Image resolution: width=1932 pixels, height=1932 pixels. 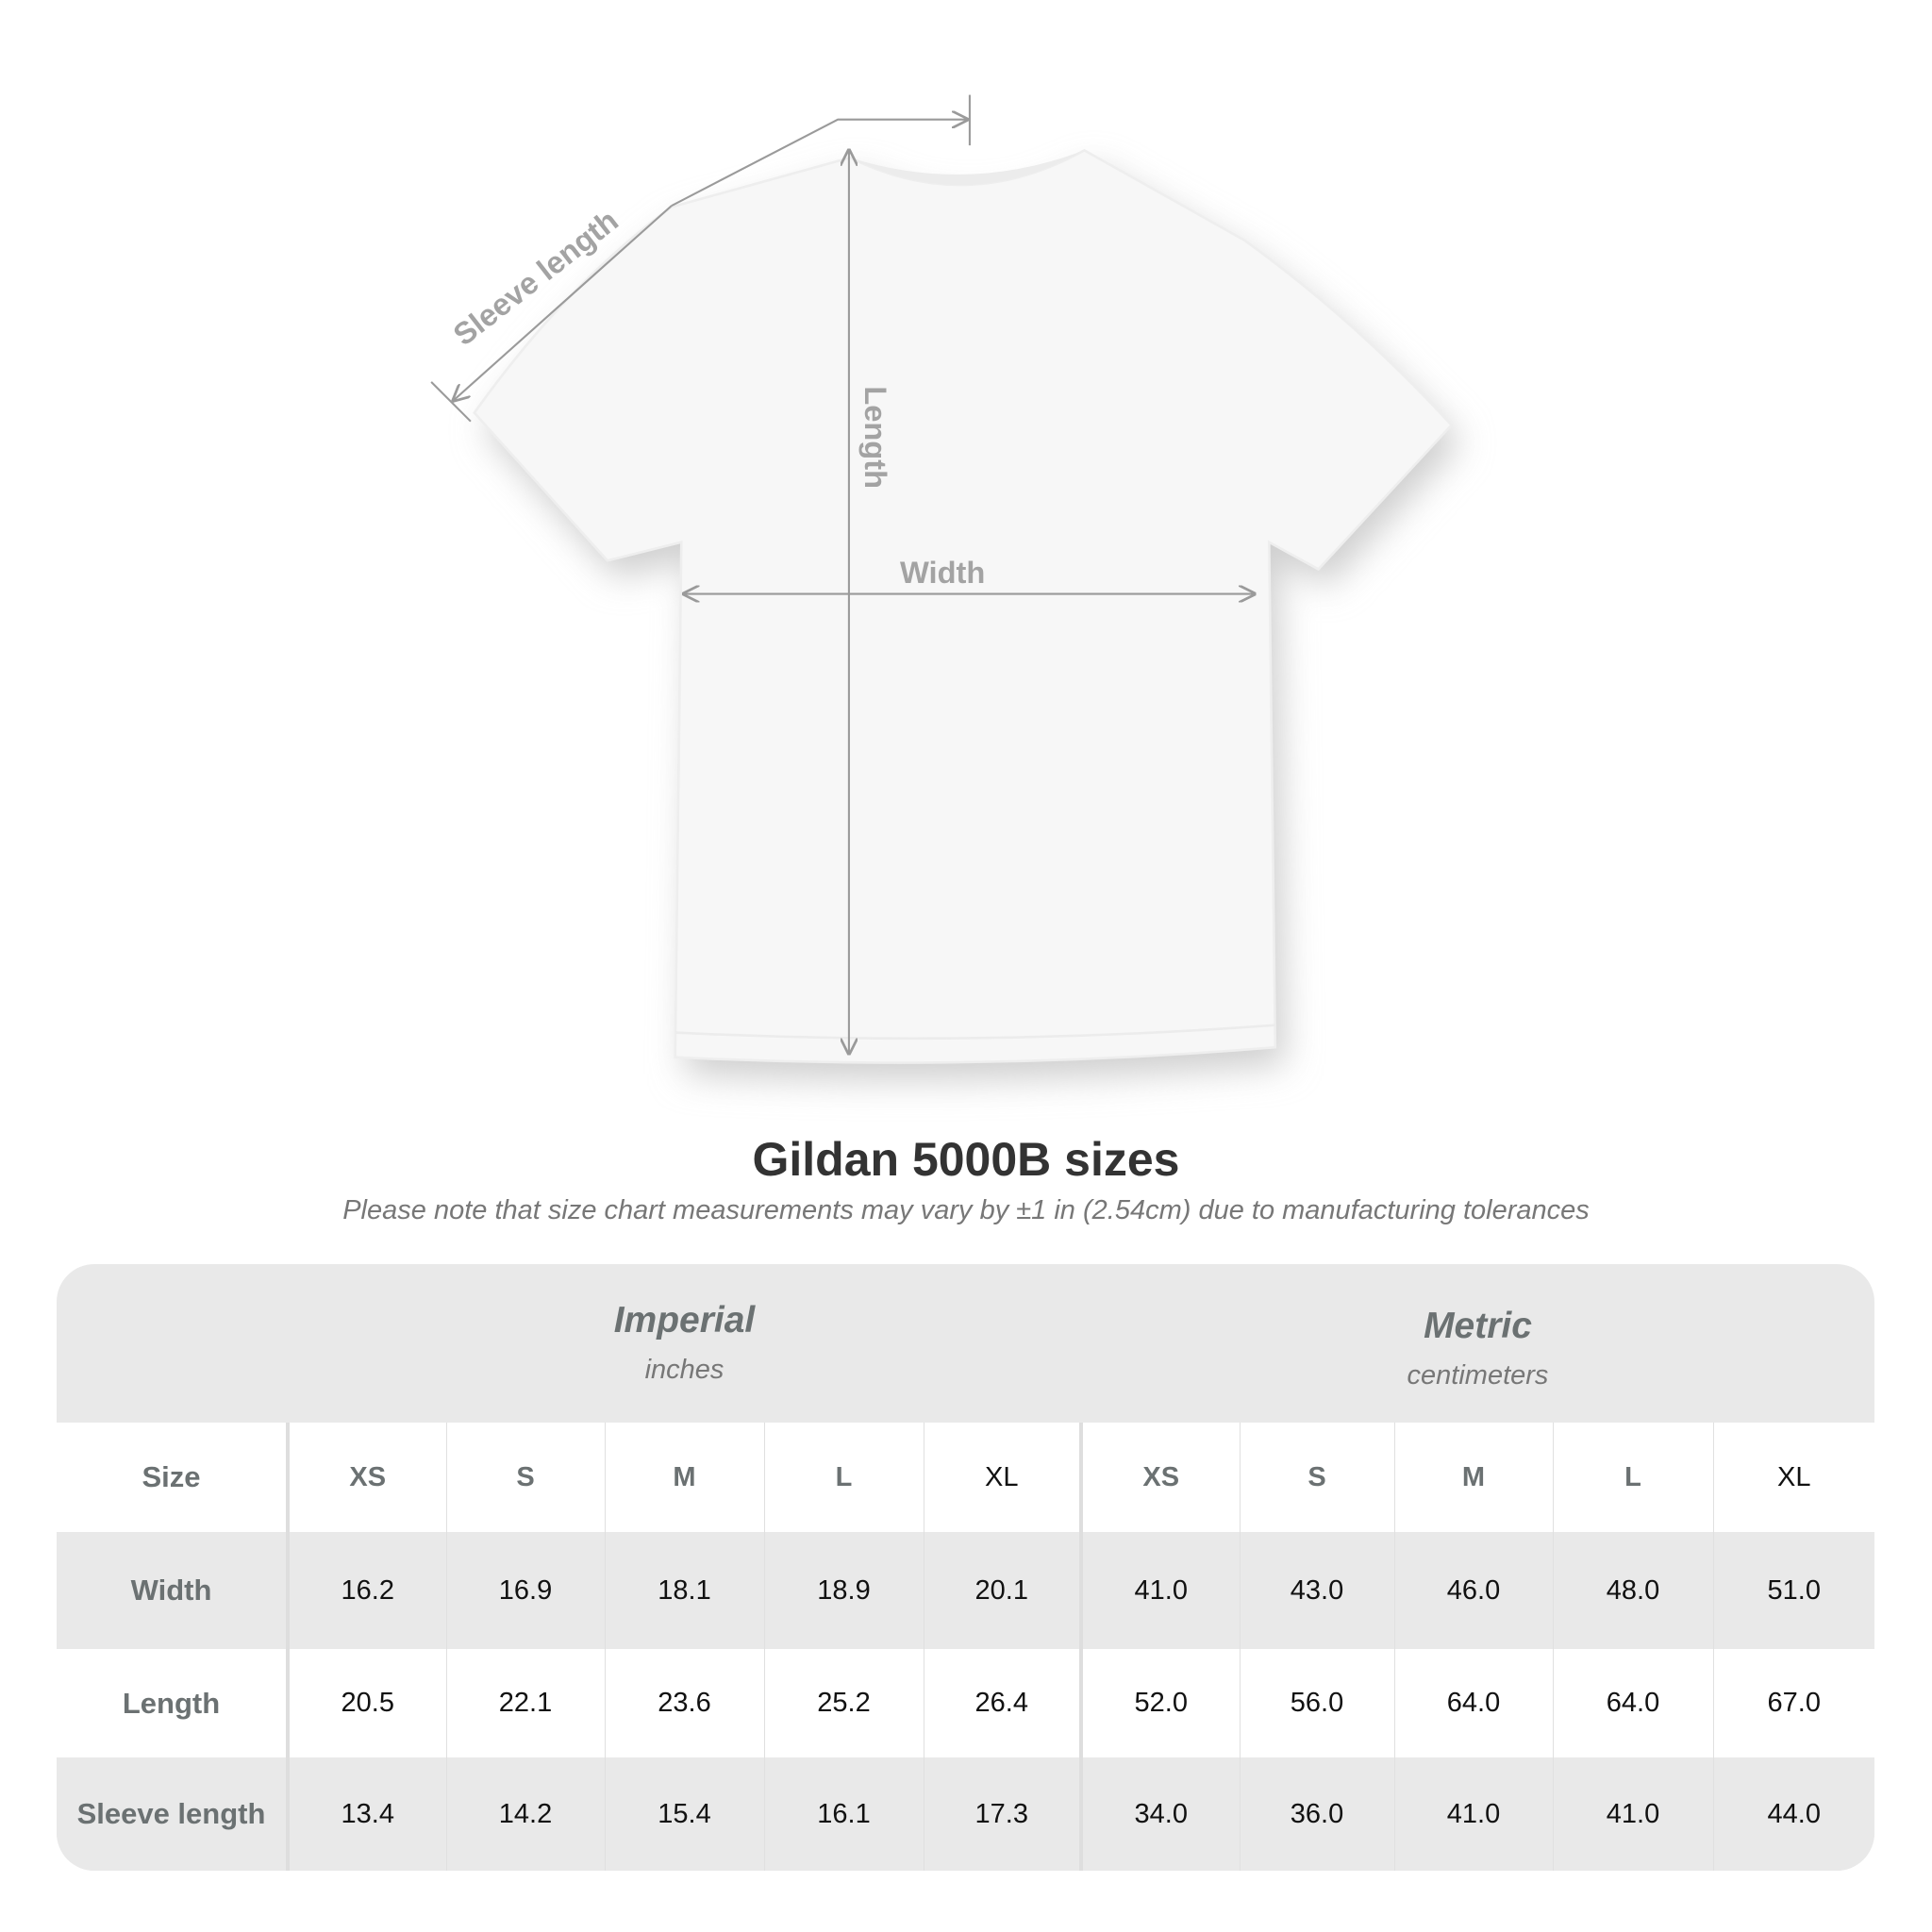 What do you see at coordinates (1160, 1703) in the screenshot?
I see `value-cell: 52.0` at bounding box center [1160, 1703].